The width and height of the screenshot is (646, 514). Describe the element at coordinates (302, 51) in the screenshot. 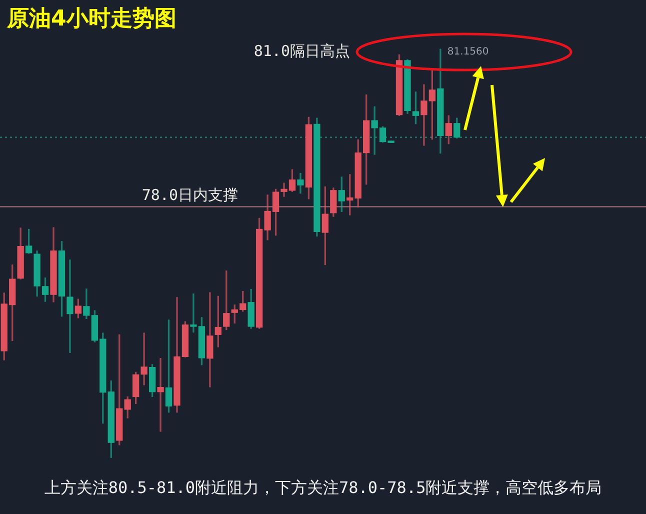

I see `annotation: 81.0隔日高点` at that location.